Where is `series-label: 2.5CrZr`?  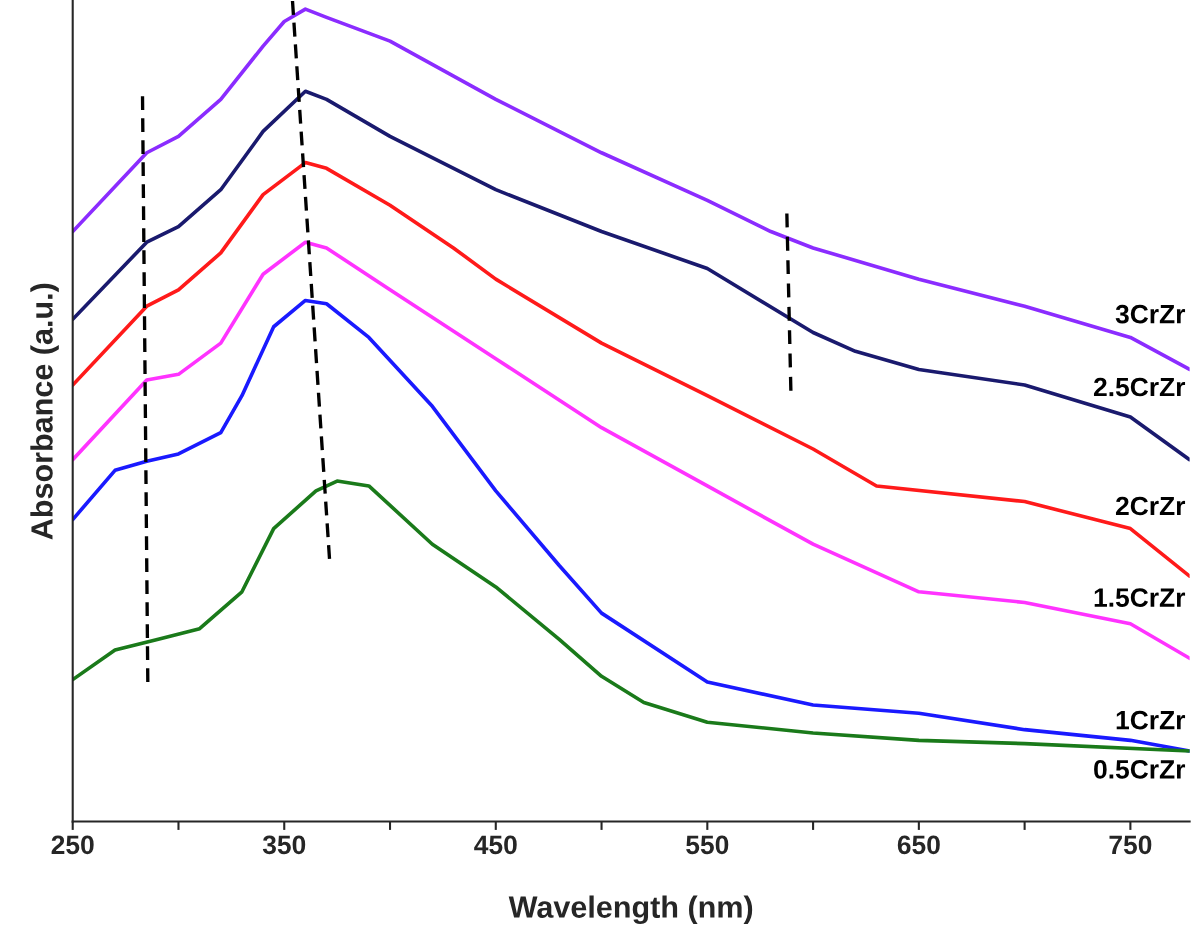
series-label: 2.5CrZr is located at coordinates (1139, 387).